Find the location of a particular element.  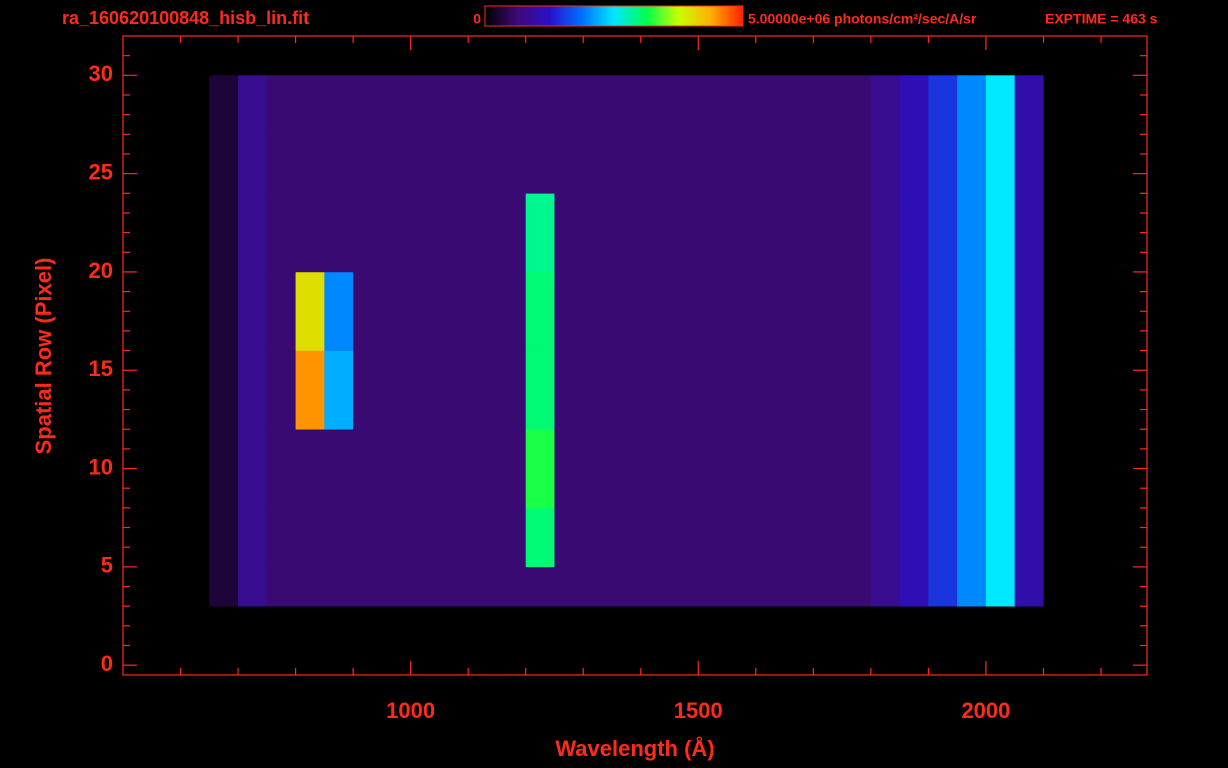

y-tick-label: 25 is located at coordinates (101, 171).